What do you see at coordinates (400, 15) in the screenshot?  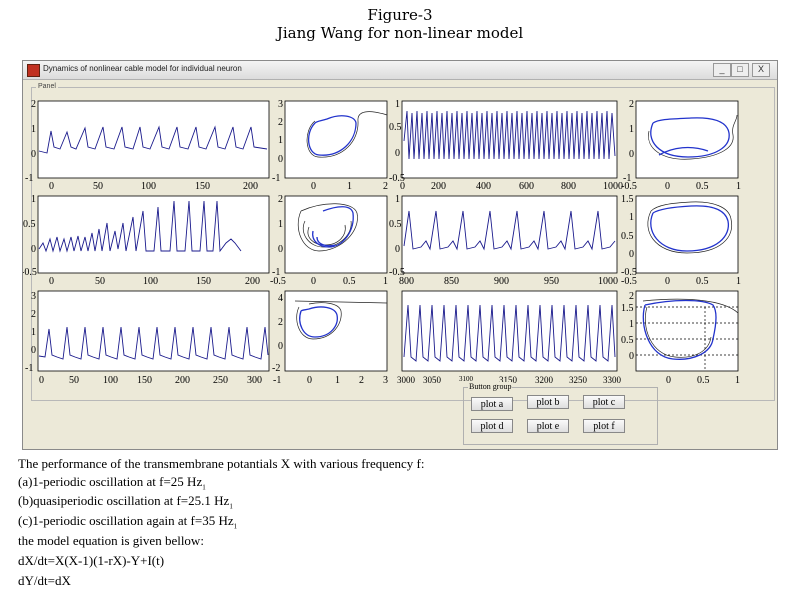 I see `figure-title: Figure-3` at bounding box center [400, 15].